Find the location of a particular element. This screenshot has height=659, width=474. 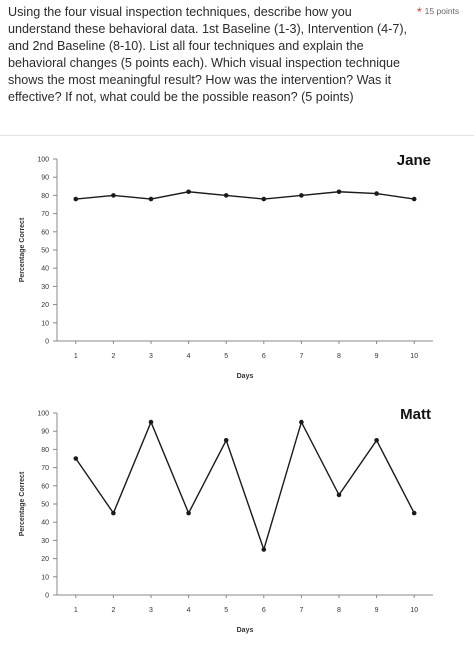

points-indicator: * 15 points is located at coordinates (438, 12).